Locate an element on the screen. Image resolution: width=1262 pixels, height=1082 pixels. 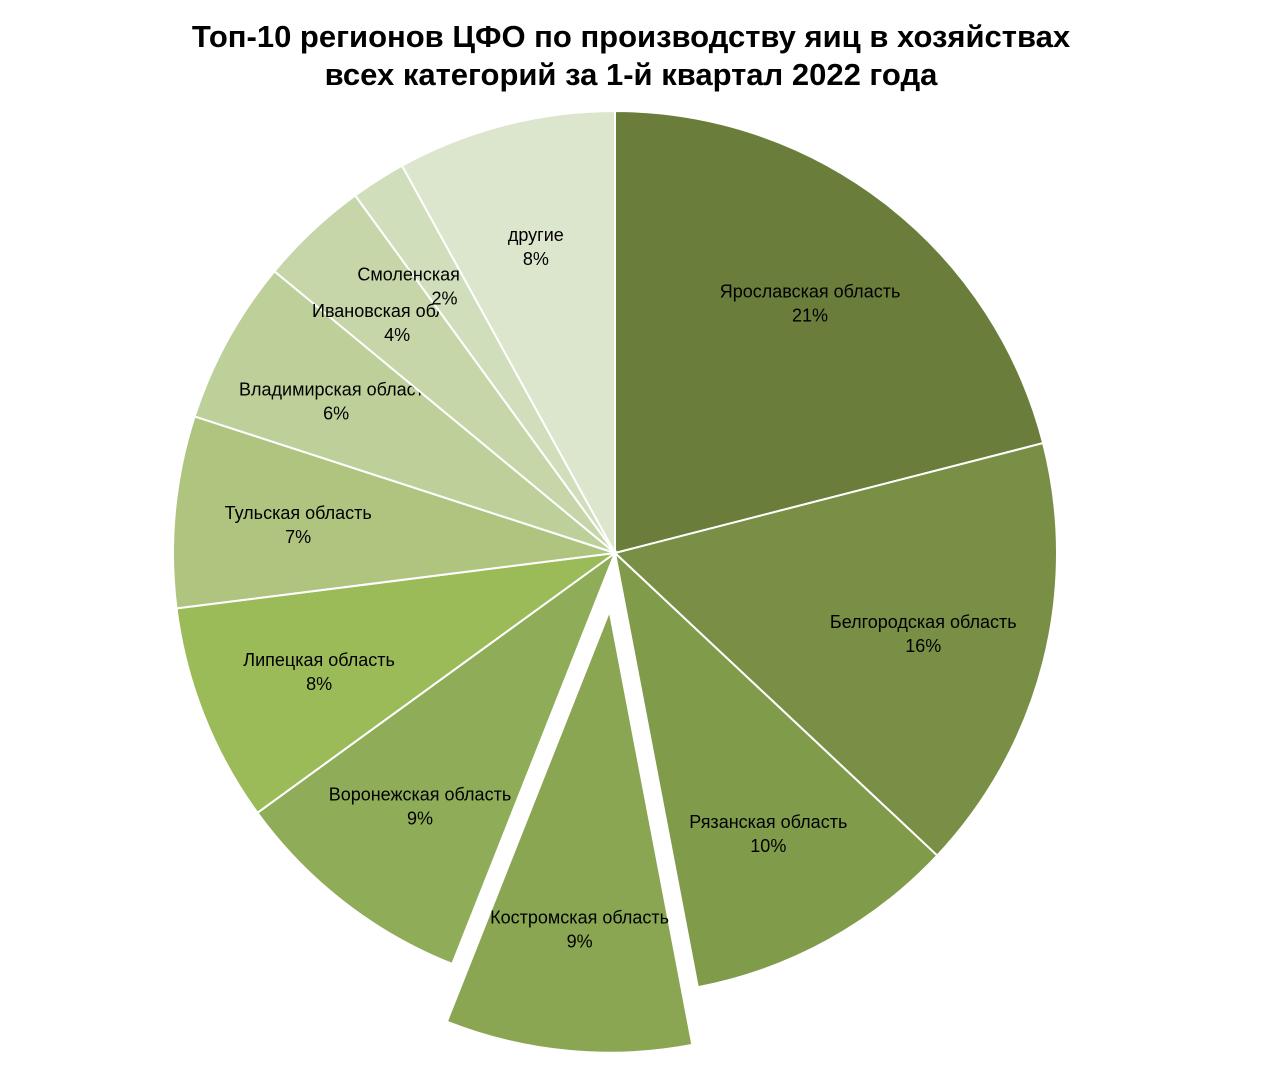
slice-percent-3: 9% is located at coordinates (580, 942).